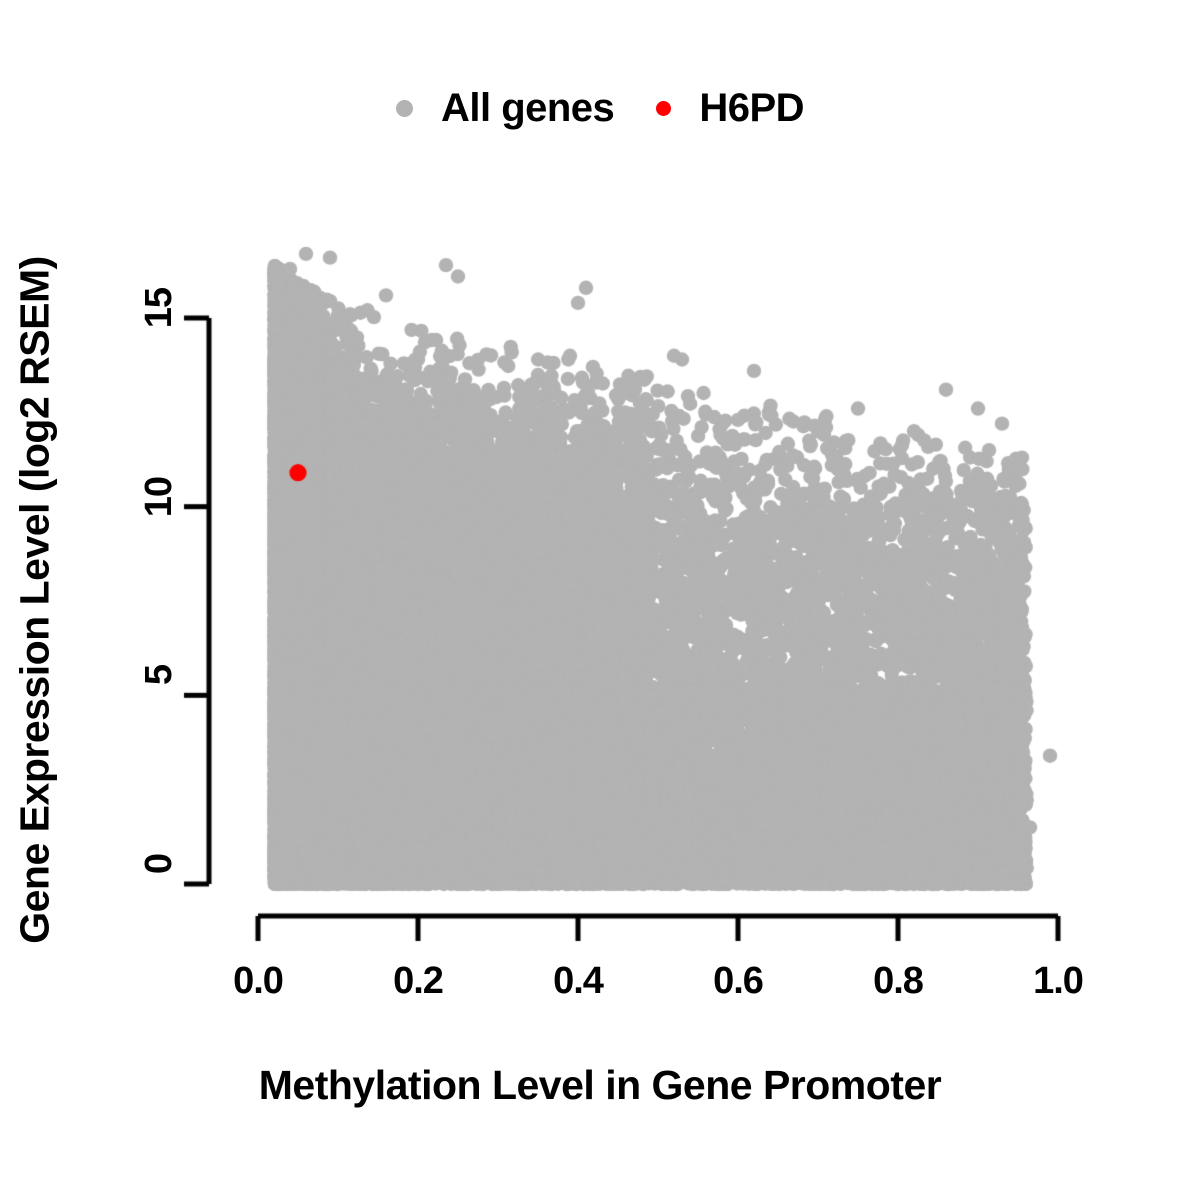  I want to click on x-tick-label: 0.0, so click(258, 981).